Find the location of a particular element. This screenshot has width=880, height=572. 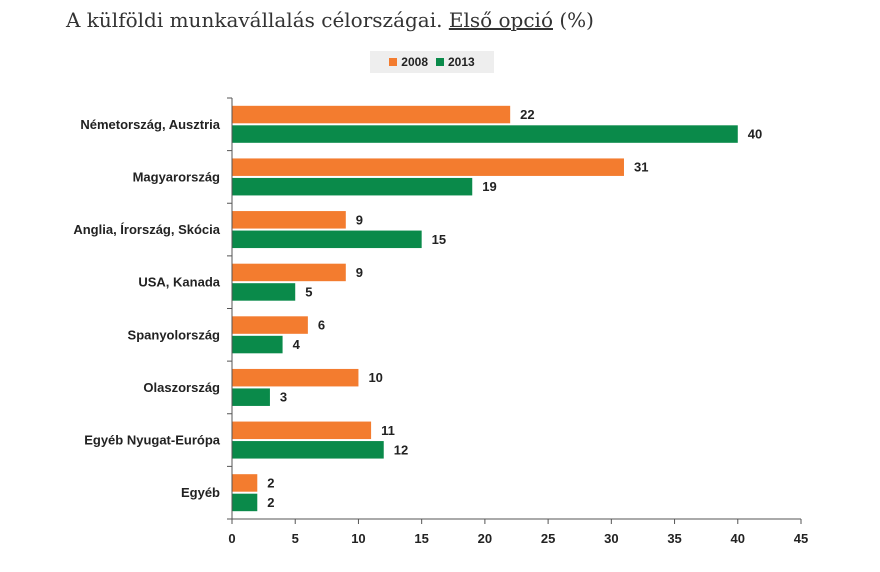

data-label-2013: 5 is located at coordinates (308, 291).